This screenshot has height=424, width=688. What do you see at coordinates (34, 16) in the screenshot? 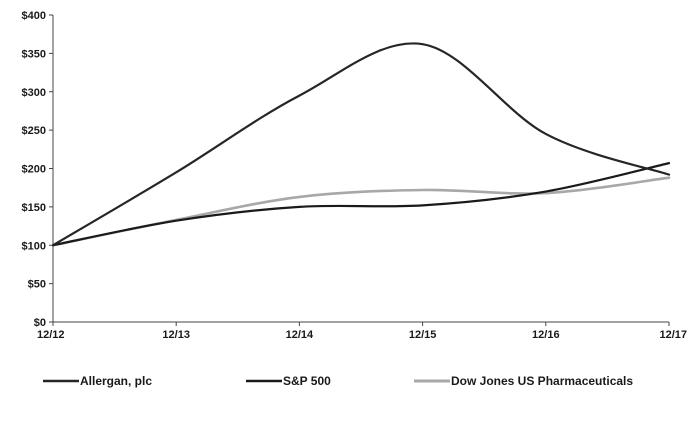
I see `y-tick-label: $400` at bounding box center [34, 16].